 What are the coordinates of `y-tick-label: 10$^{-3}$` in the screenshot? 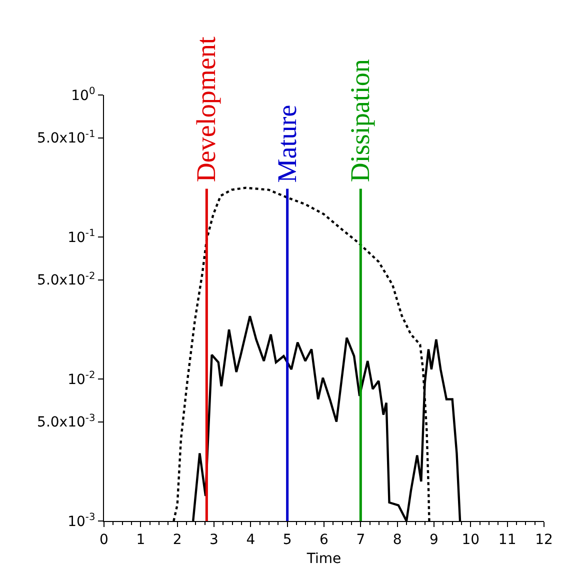 It's located at (82, 521).